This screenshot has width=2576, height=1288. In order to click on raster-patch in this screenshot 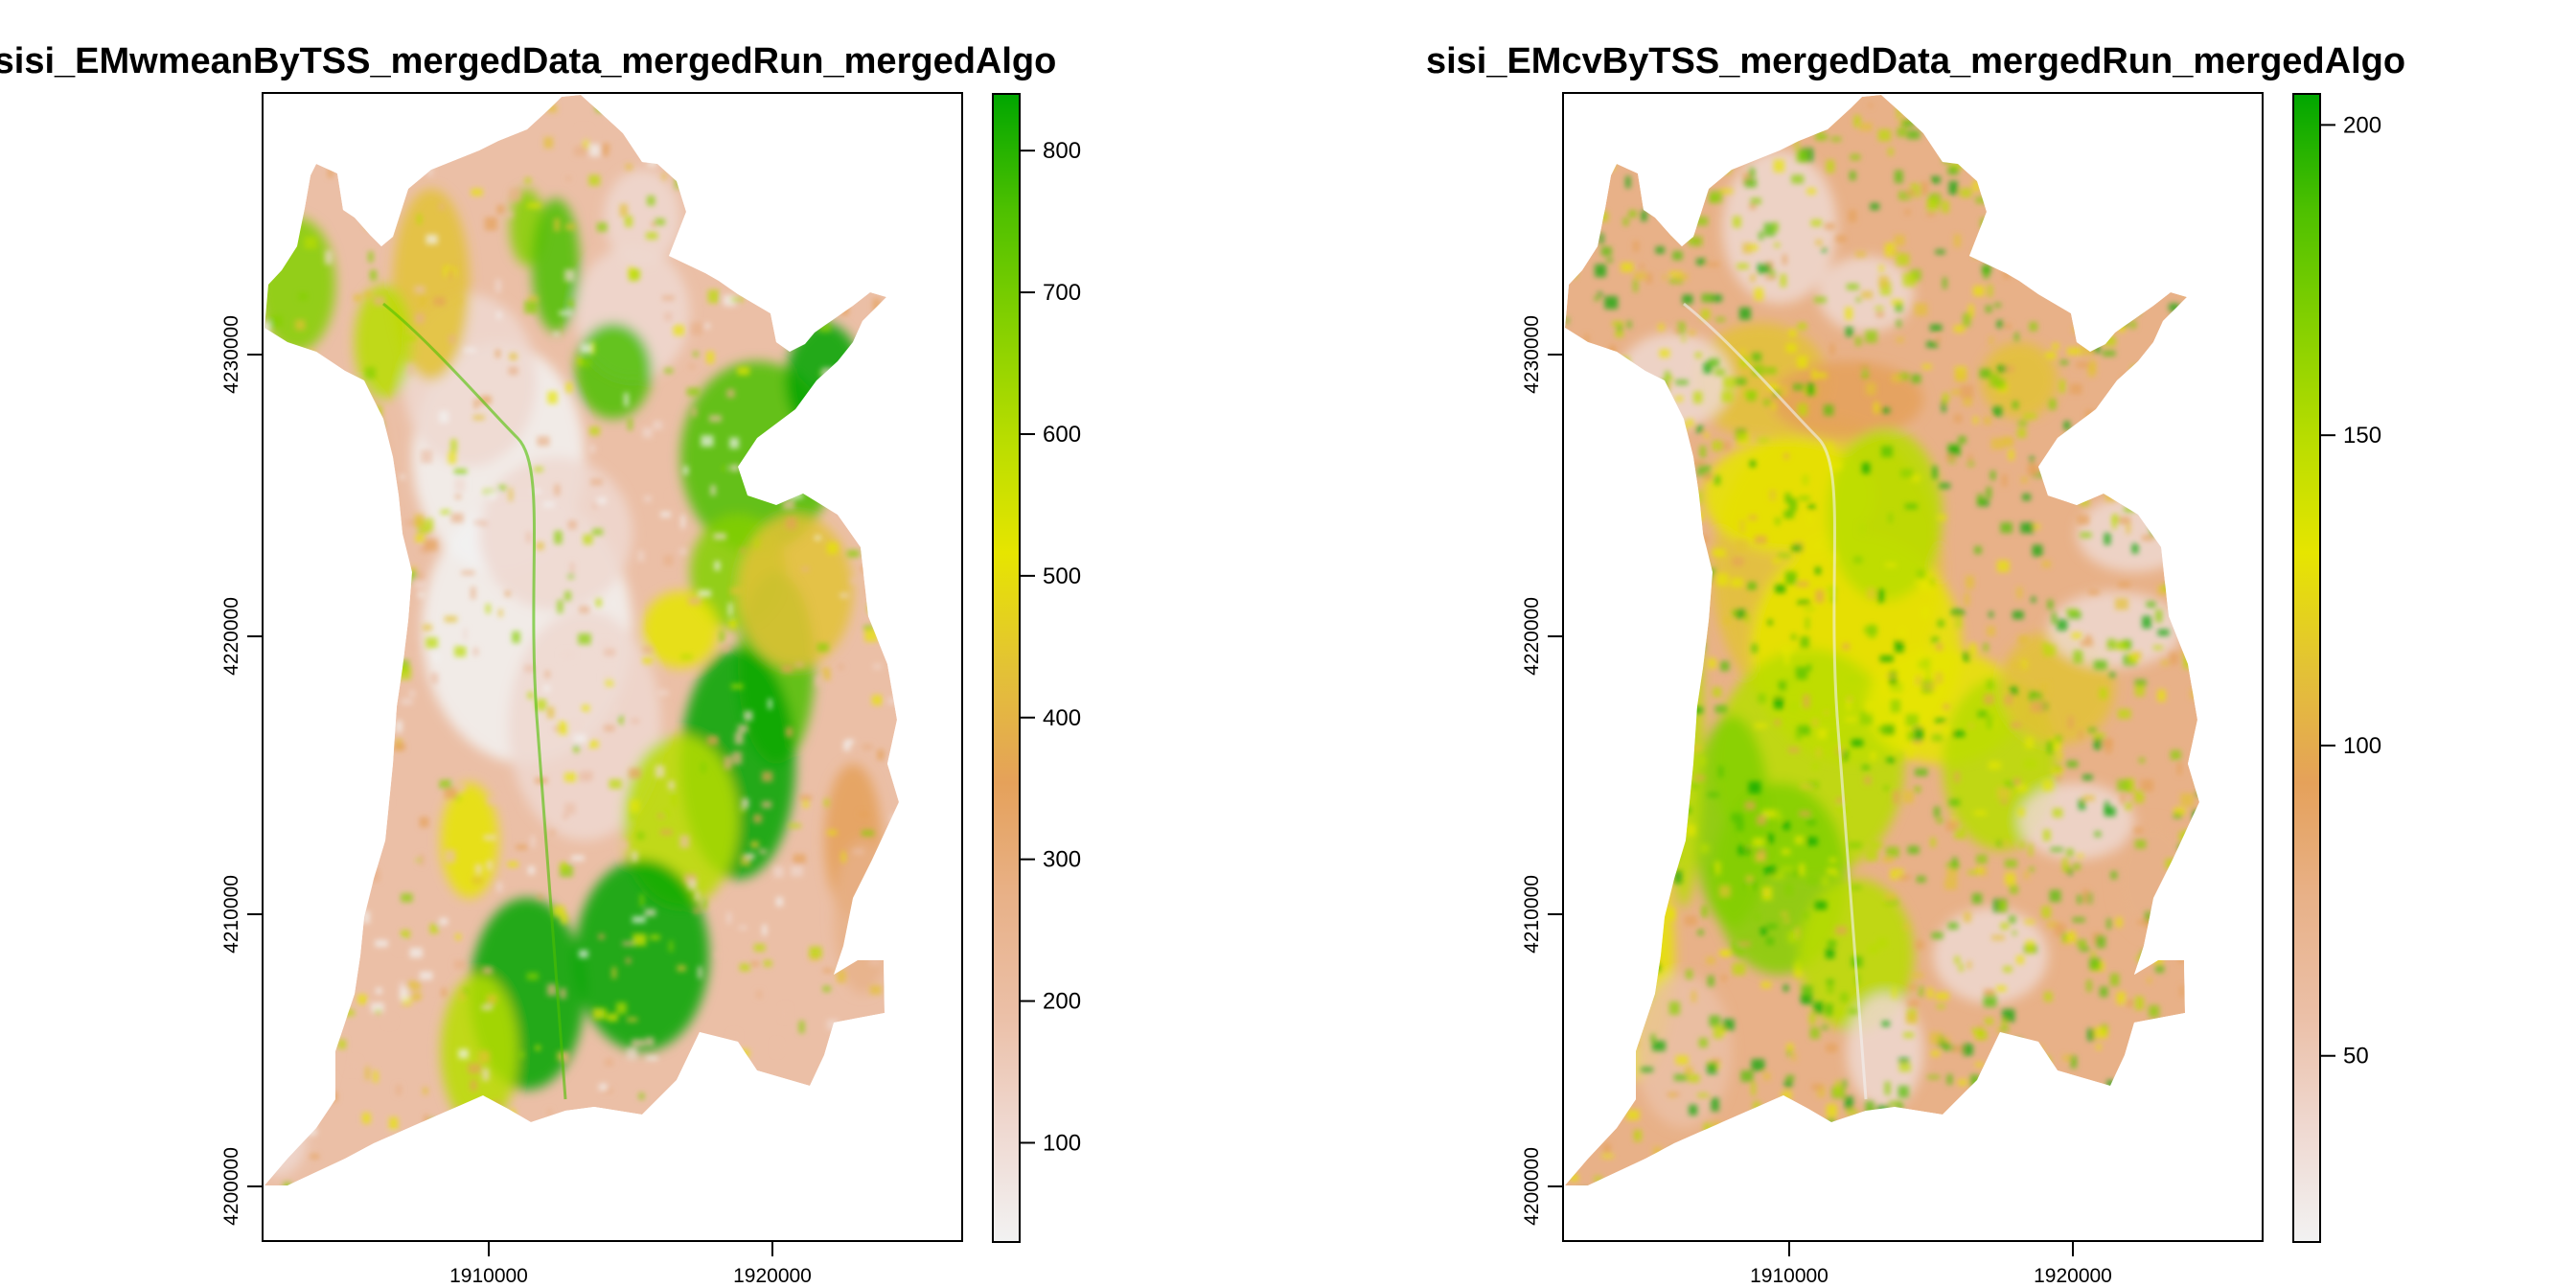, I will do `click(1990, 955)`.